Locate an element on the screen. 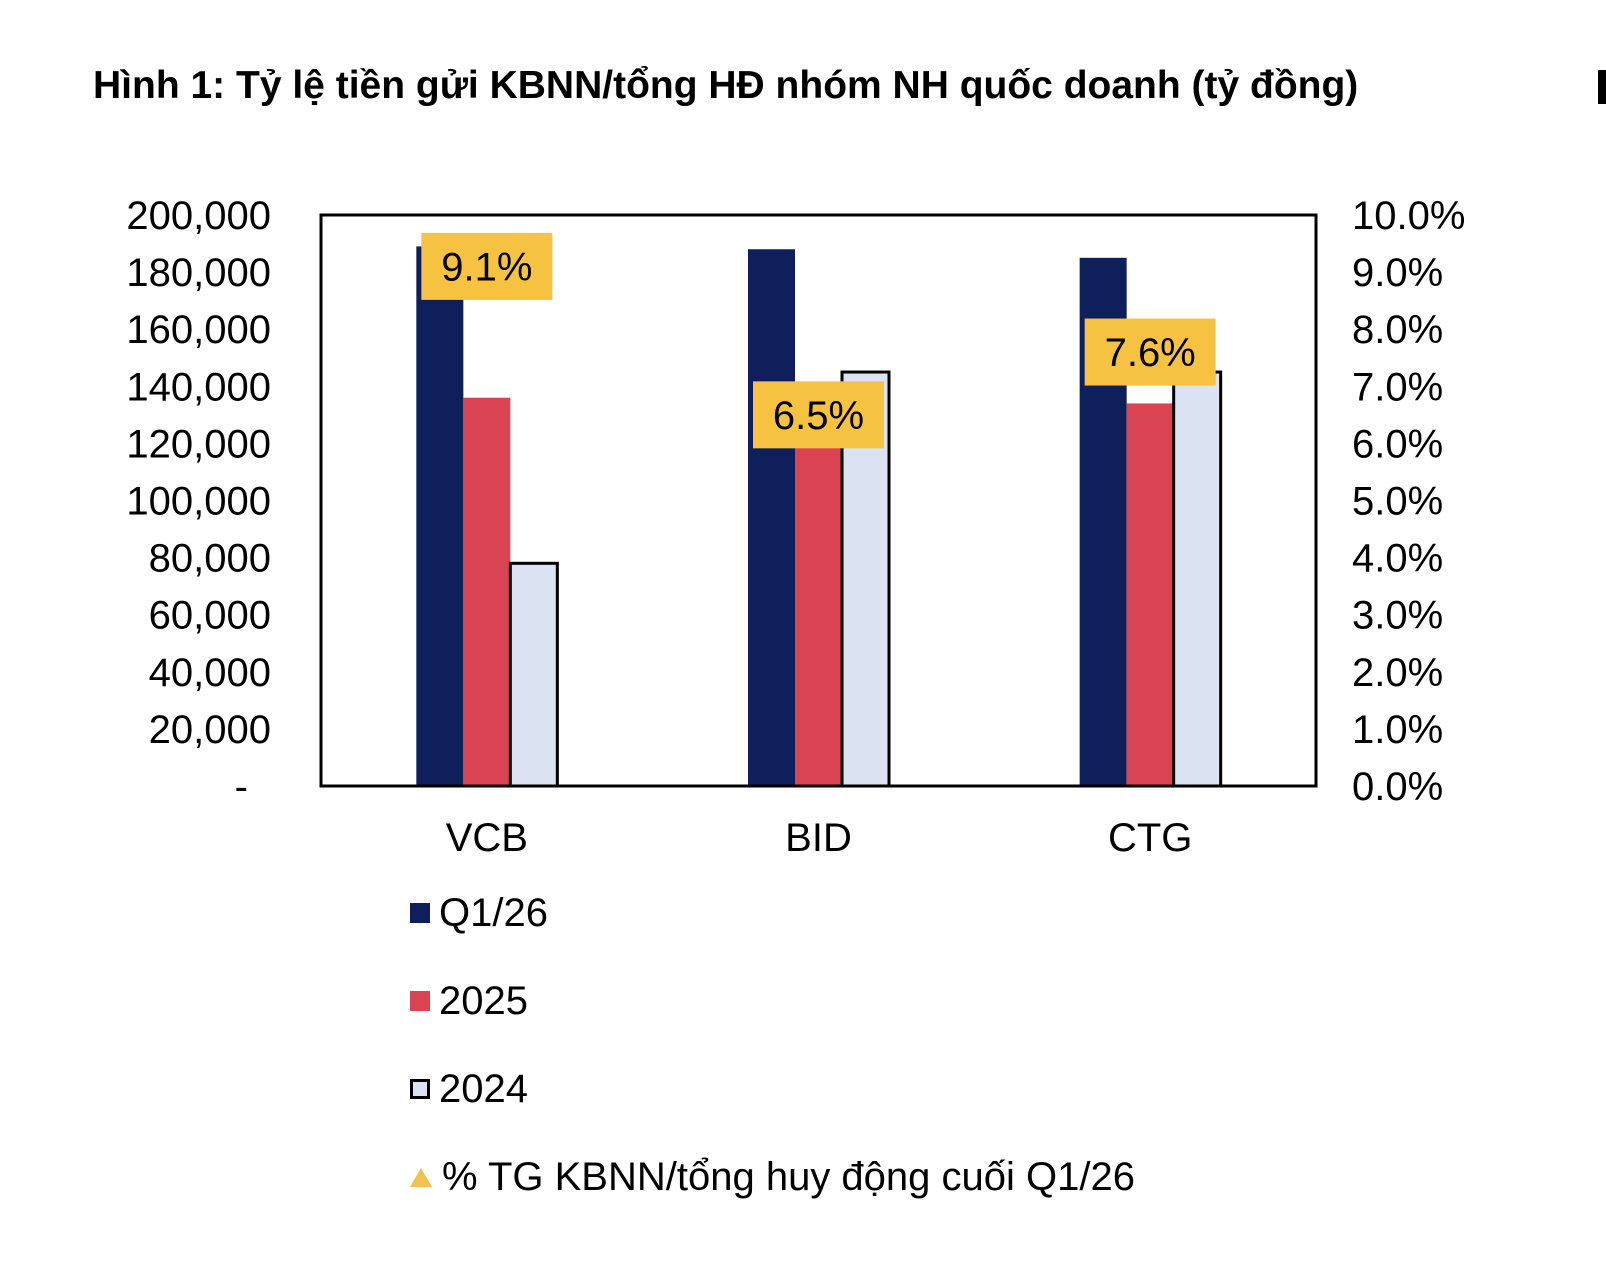 This screenshot has width=1606, height=1262. bar-vcb-2024 is located at coordinates (533, 674).